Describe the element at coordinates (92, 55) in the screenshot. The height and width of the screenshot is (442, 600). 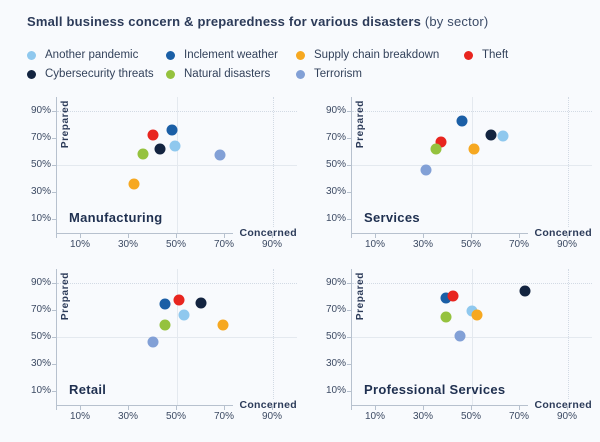
I see `legend-label: Another pandemic` at that location.